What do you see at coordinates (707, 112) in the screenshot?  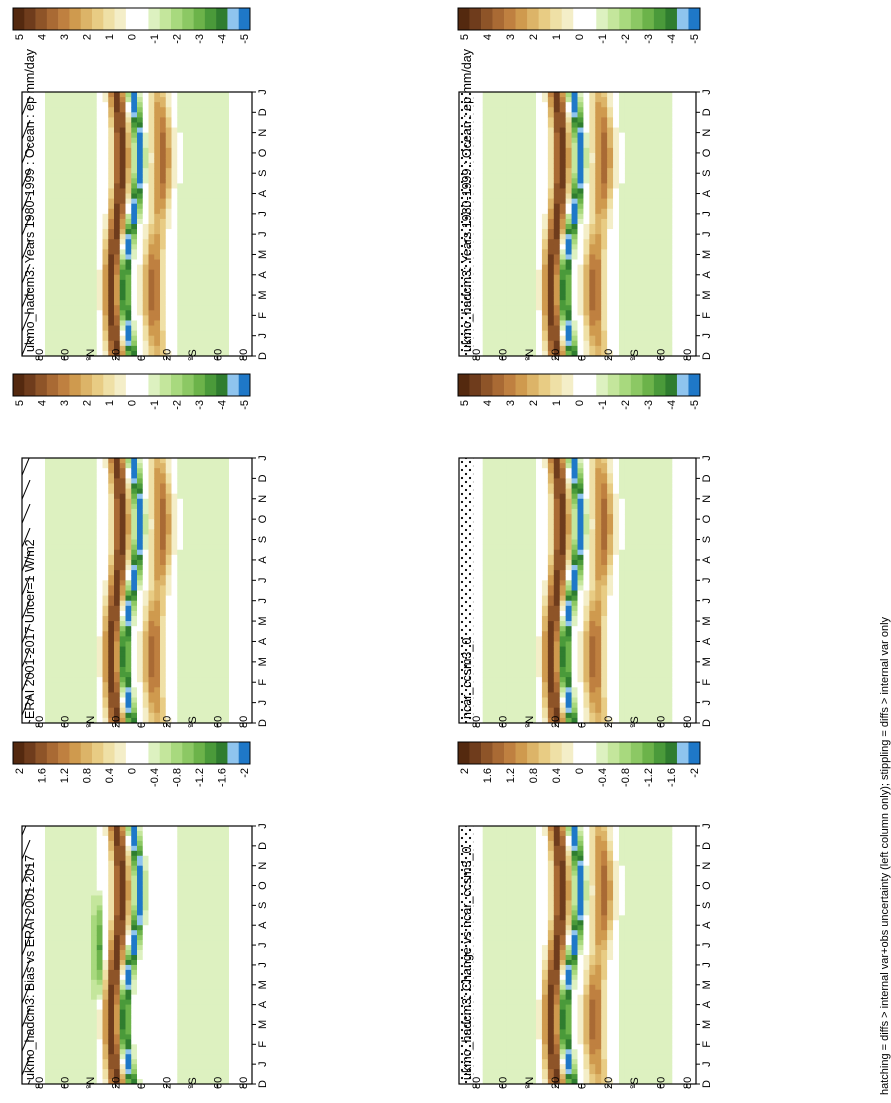 I see `month-tick-label: D` at bounding box center [707, 112].